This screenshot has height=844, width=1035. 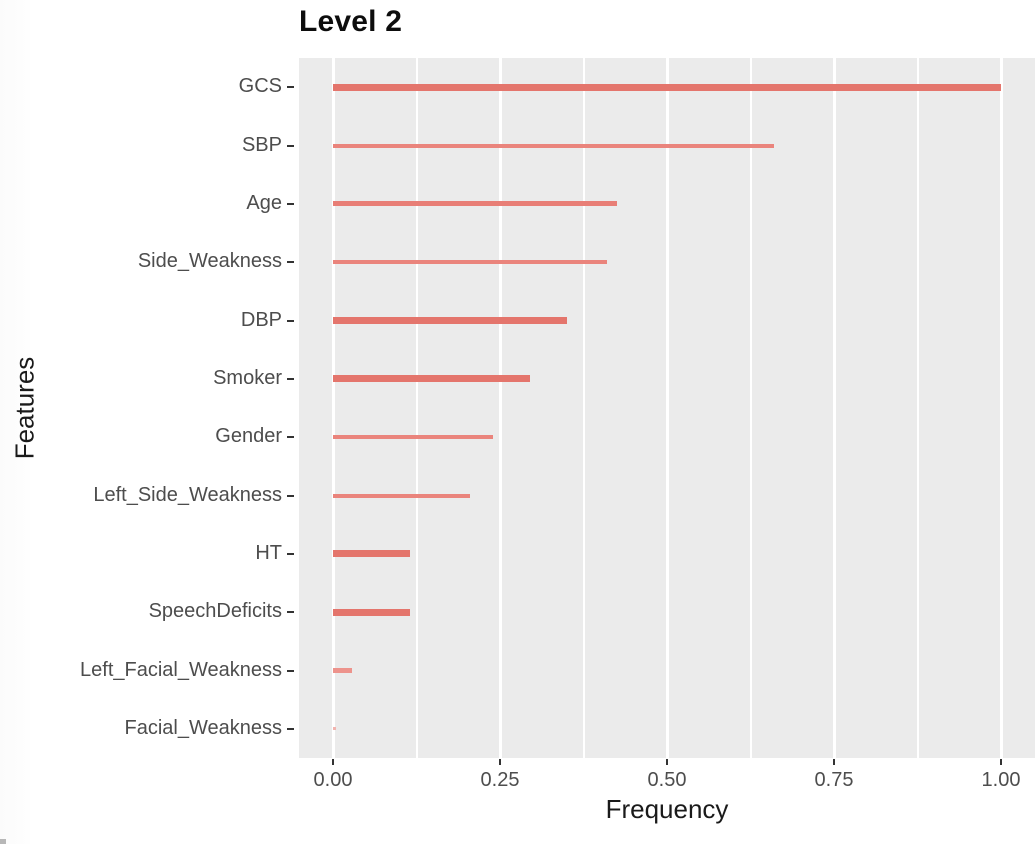 I want to click on y-tick-label: SBP, so click(x=261, y=144).